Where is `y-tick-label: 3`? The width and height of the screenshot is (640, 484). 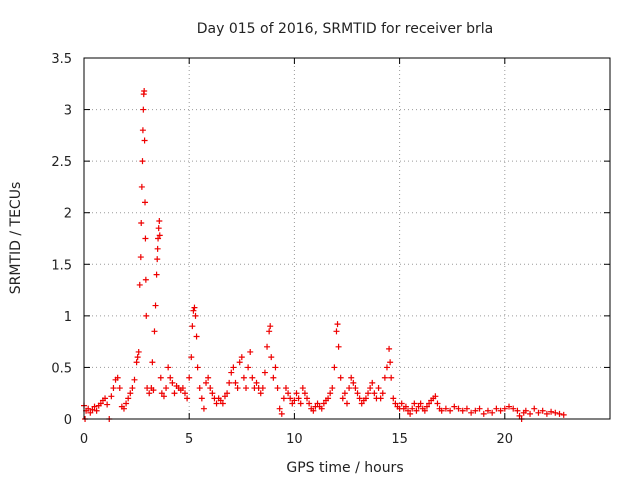
y-tick-label: 3 is located at coordinates (68, 111).